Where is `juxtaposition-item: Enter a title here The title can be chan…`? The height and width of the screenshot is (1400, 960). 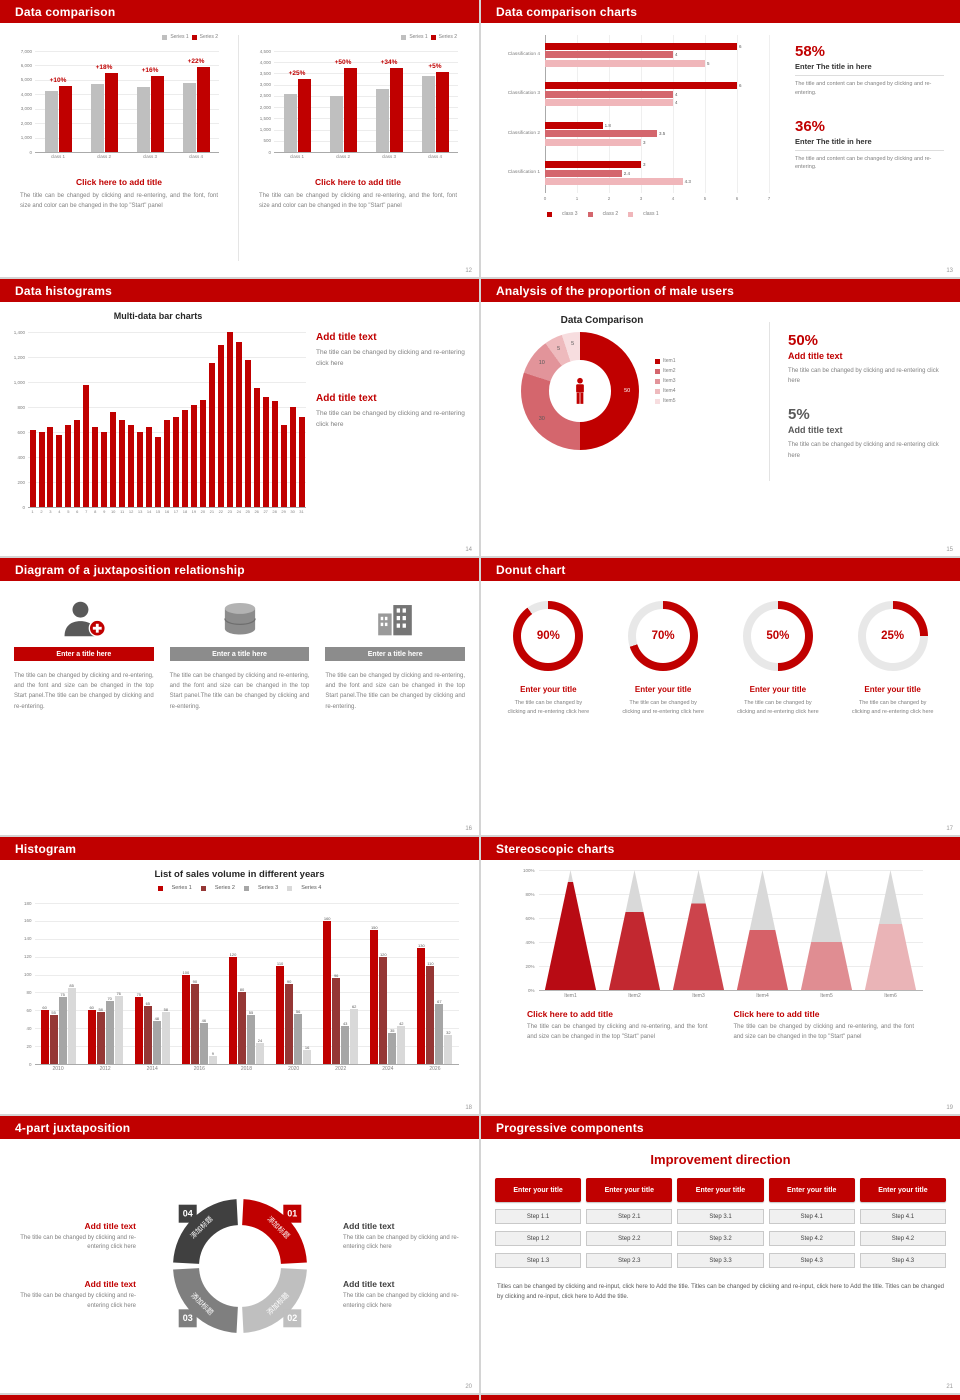
juxtaposition-item: Enter a title here The title can be chan… is located at coordinates (84, 653).